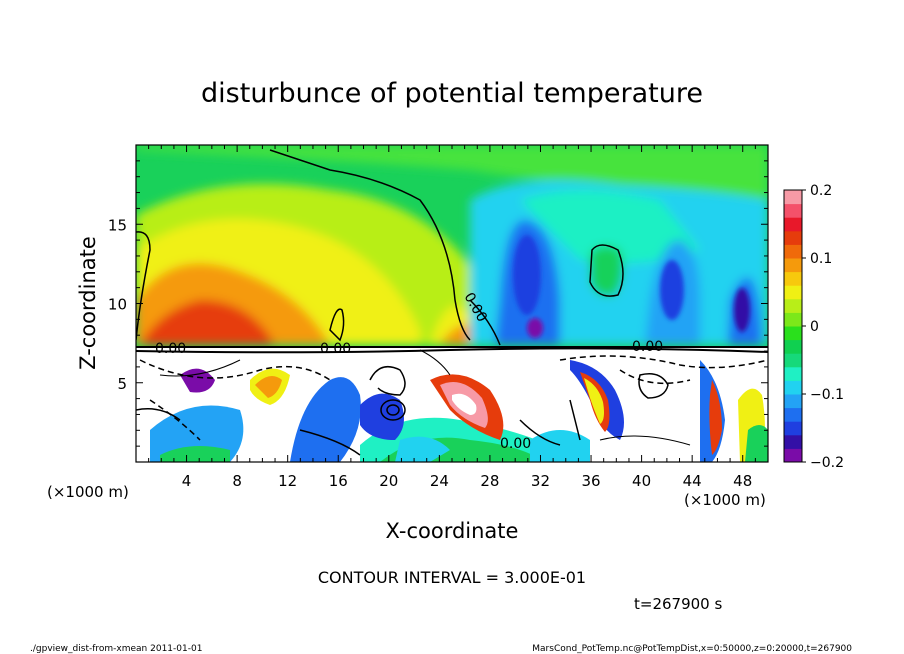 This screenshot has height=654, width=904. What do you see at coordinates (337, 325) in the screenshot?
I see `contour-zero-small` at bounding box center [337, 325].